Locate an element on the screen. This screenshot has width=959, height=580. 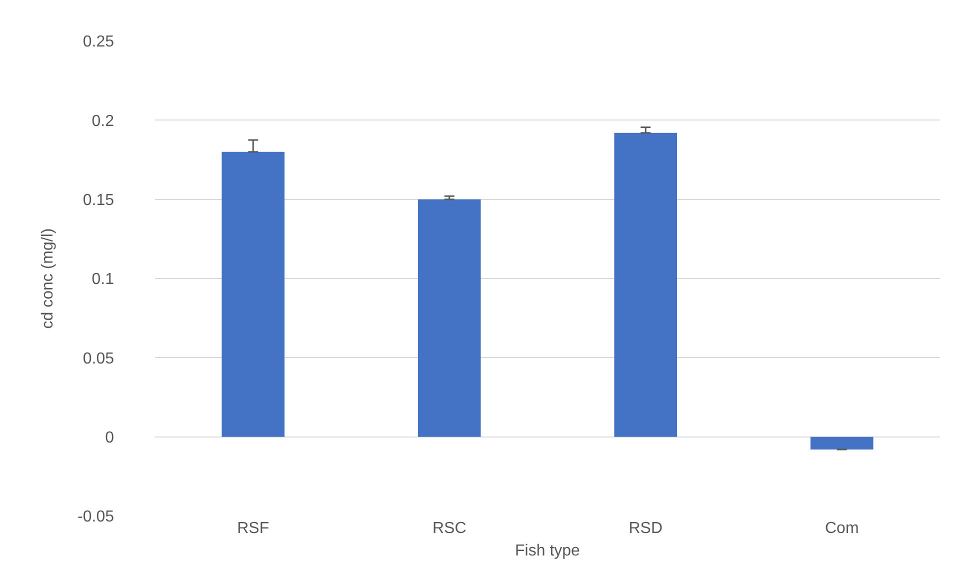
x-tick-label: RSC is located at coordinates (449, 528).